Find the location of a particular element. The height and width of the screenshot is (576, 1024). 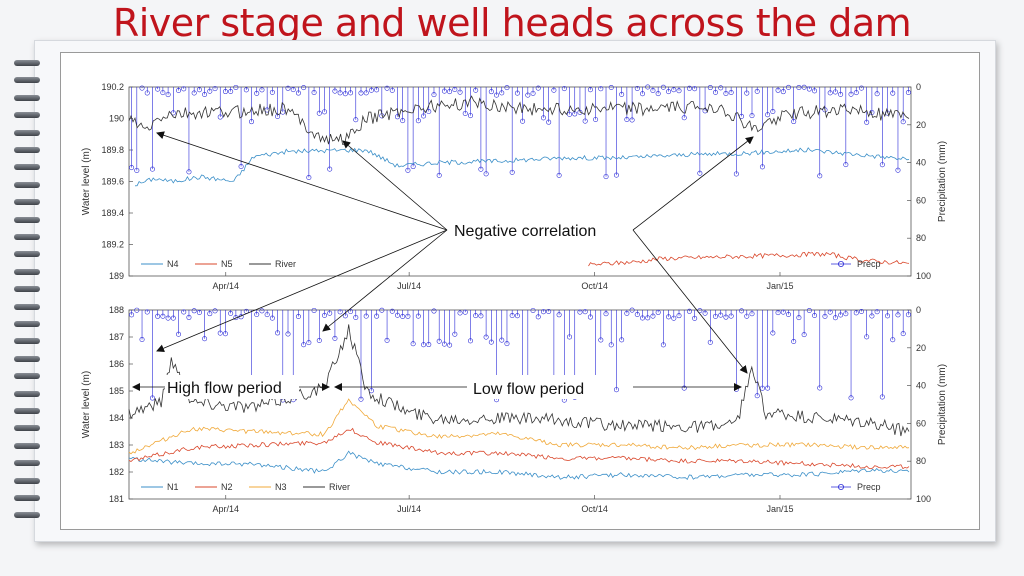

x-tick-label: Jul/14 is located at coordinates (409, 509).